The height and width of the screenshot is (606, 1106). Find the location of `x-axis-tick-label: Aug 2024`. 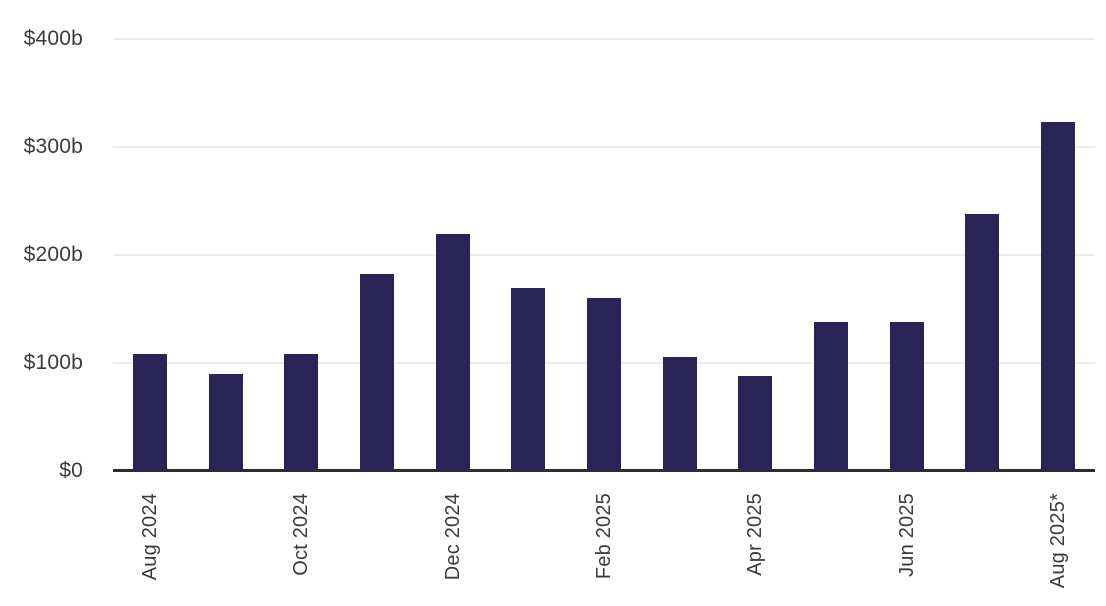

x-axis-tick-label: Aug 2024 is located at coordinates (150, 537).